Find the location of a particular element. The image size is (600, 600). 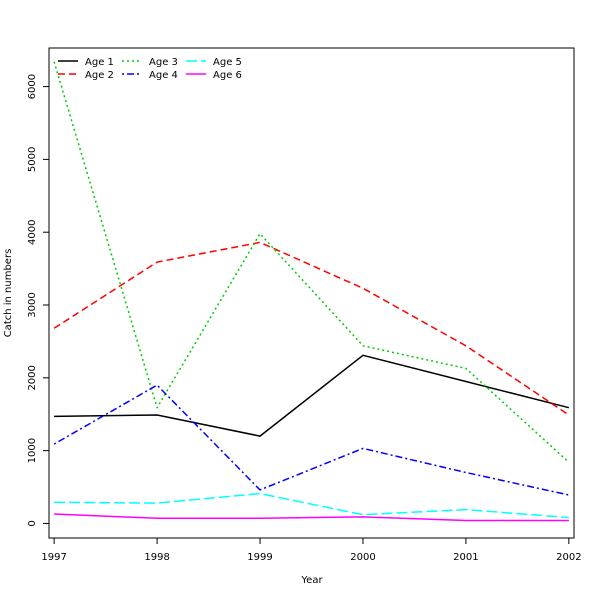

y-tick-label: 6000 is located at coordinates (32, 86).